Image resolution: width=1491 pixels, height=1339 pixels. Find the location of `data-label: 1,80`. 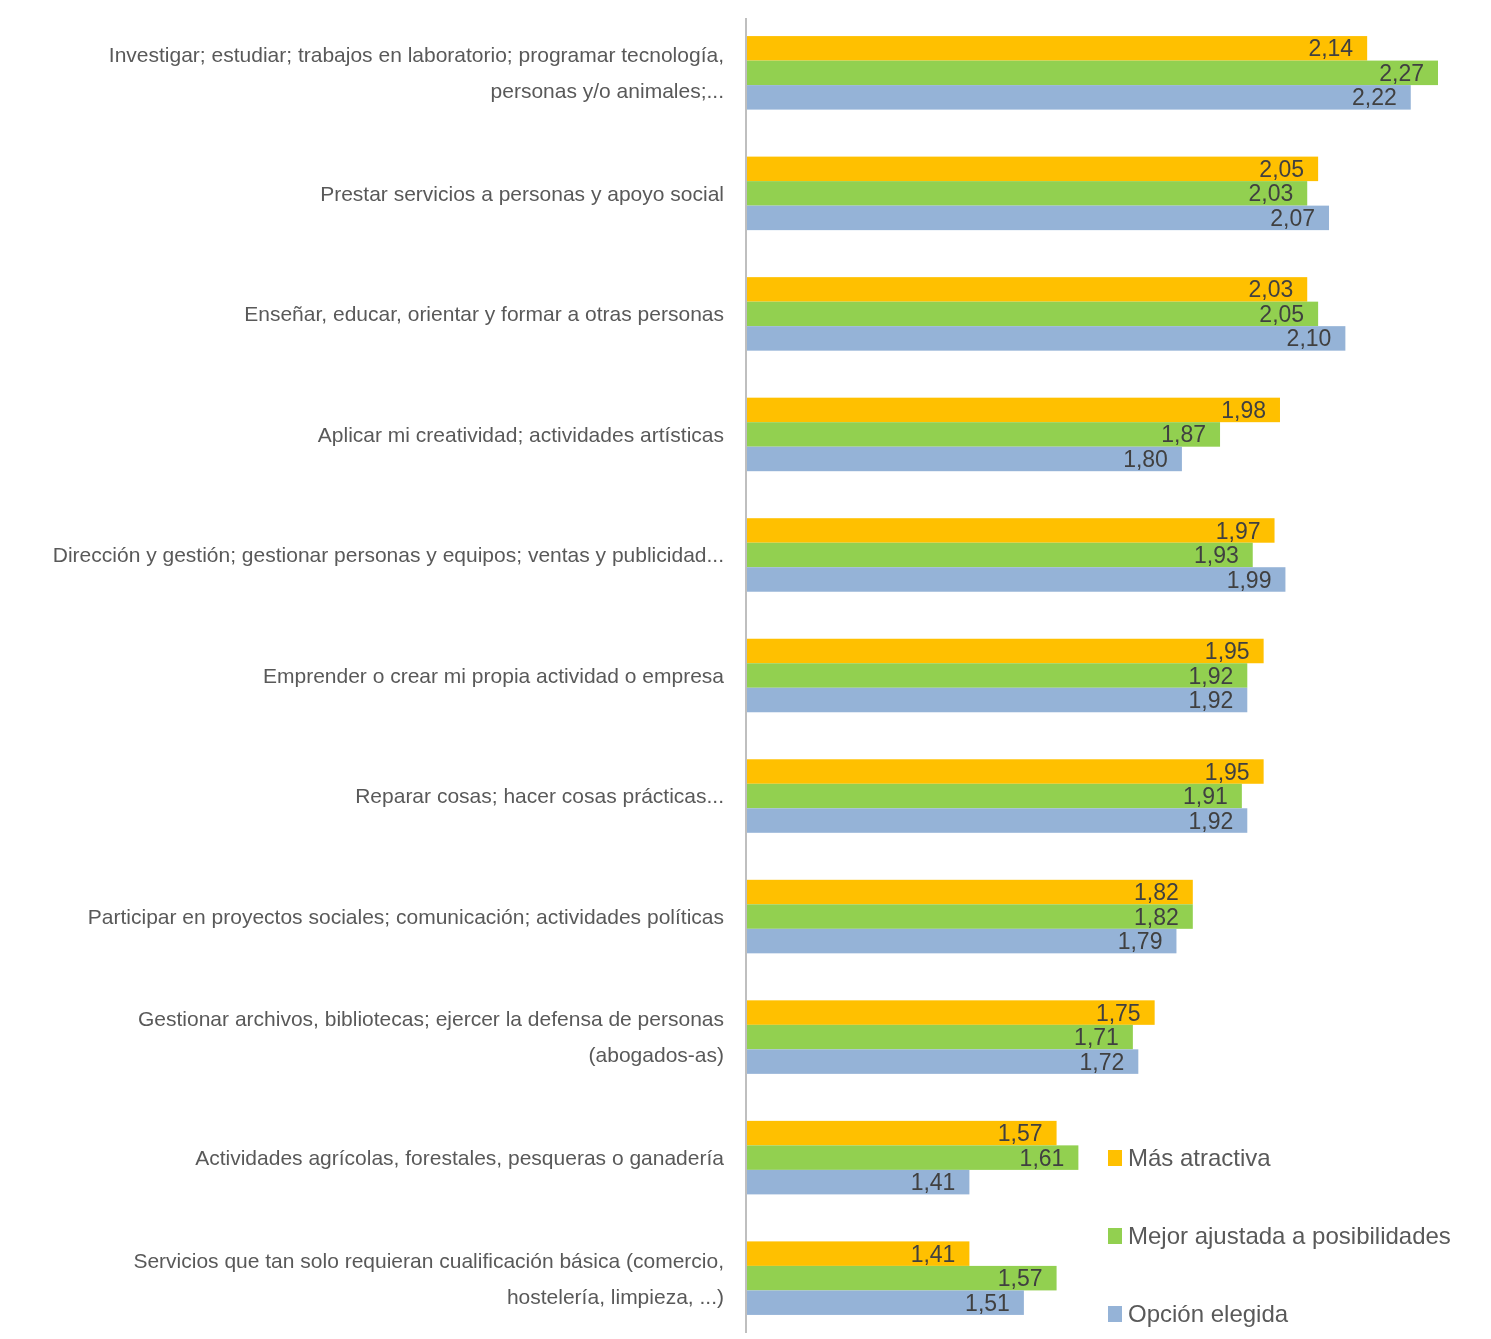

data-label: 1,80 is located at coordinates (1145, 458).